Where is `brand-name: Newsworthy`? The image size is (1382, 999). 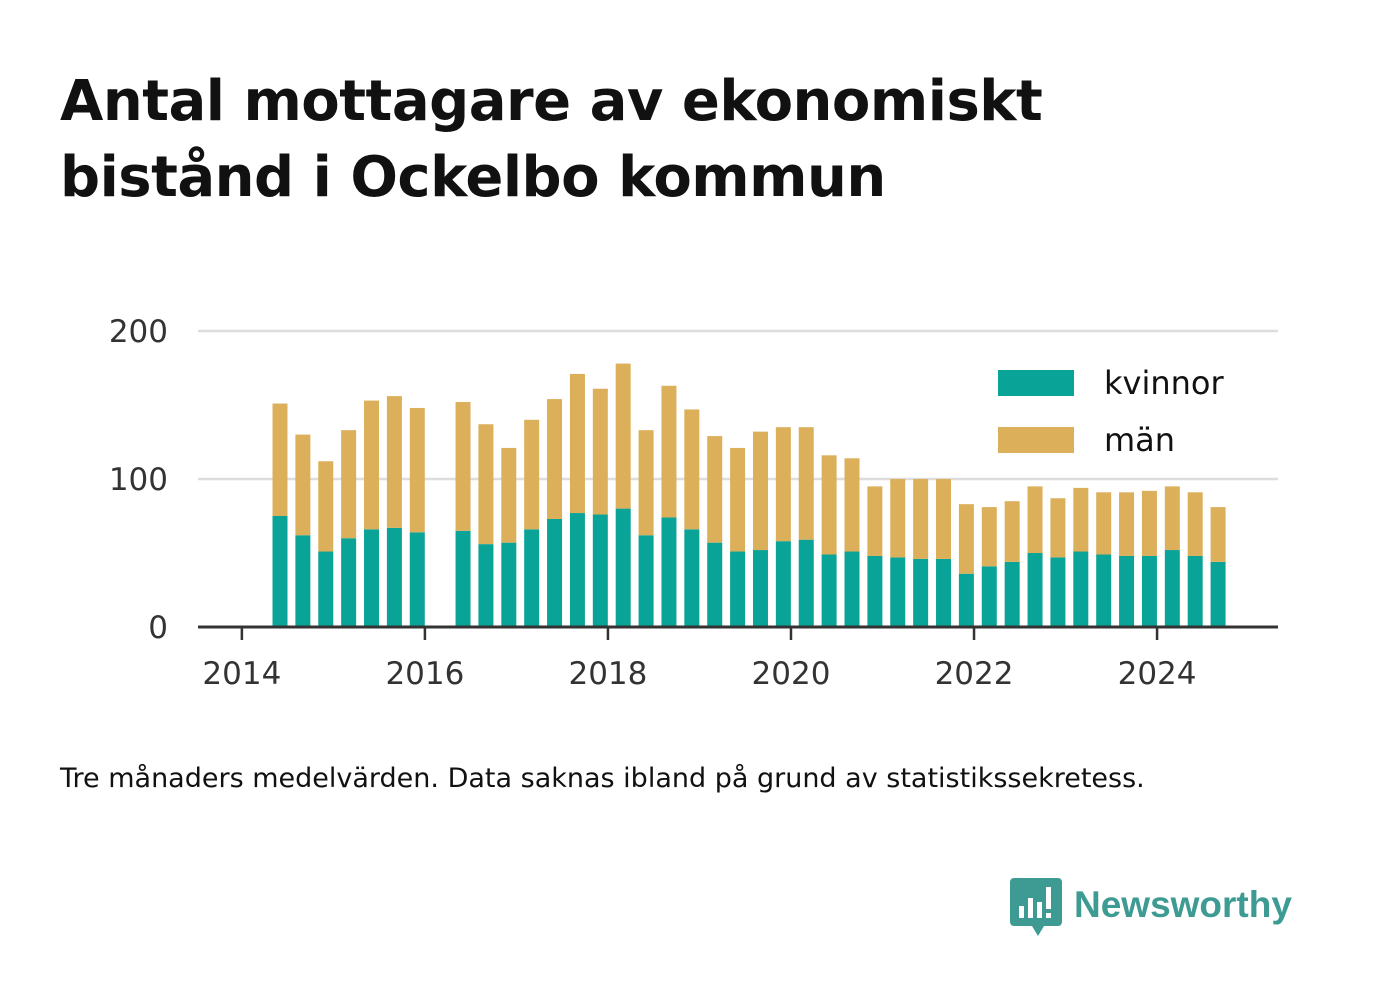
brand-name: Newsworthy is located at coordinates (1183, 904).